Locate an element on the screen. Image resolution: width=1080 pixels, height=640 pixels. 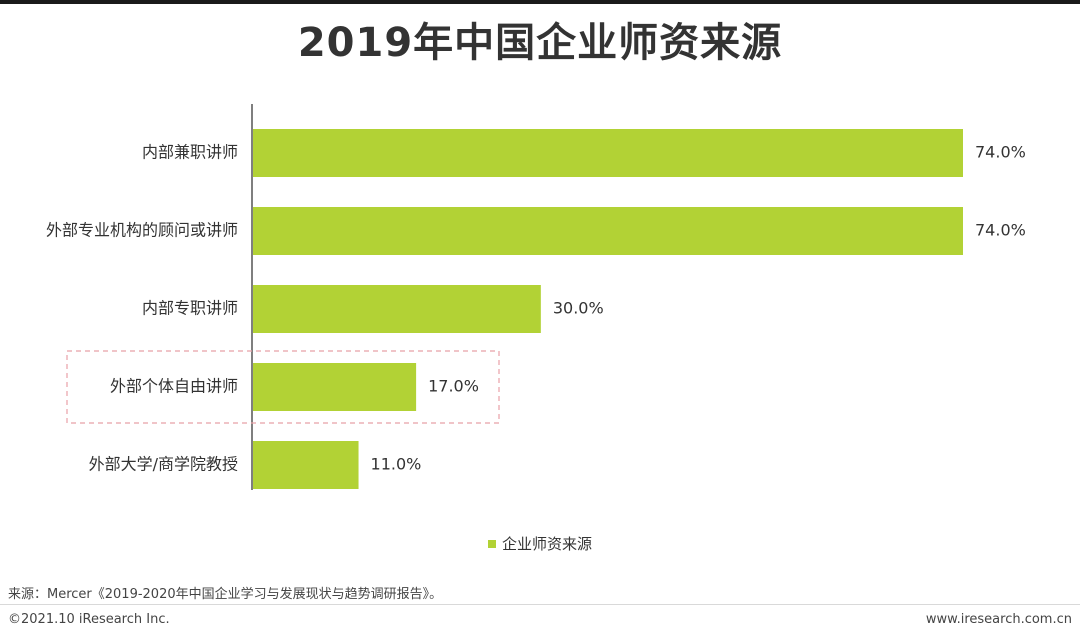
top-border-bar is located at coordinates (540, 2).